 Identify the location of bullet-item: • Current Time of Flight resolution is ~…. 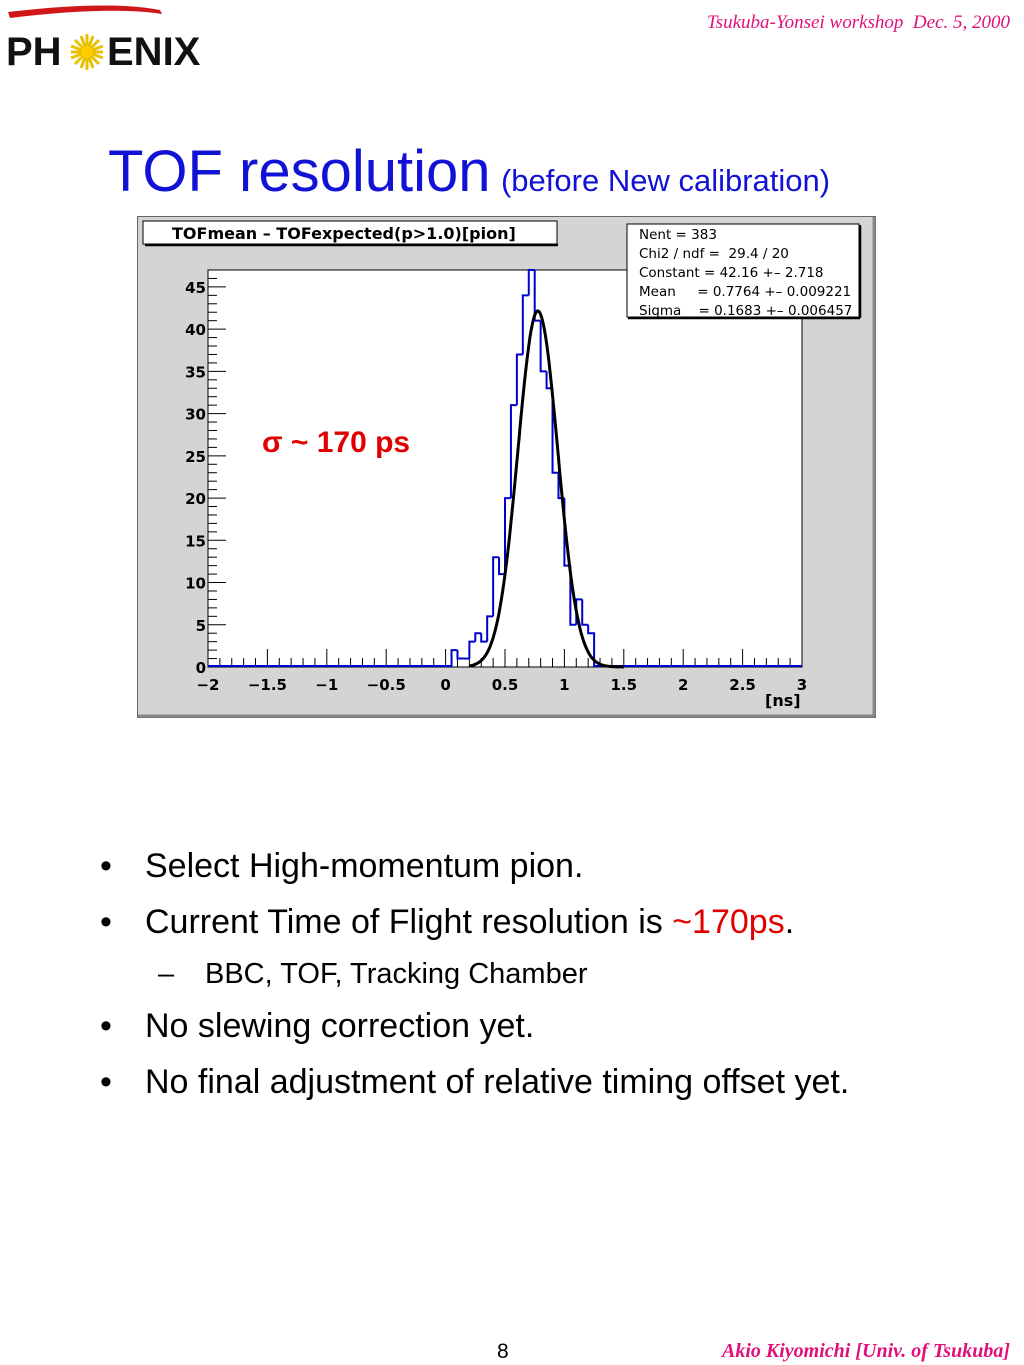
(540, 922).